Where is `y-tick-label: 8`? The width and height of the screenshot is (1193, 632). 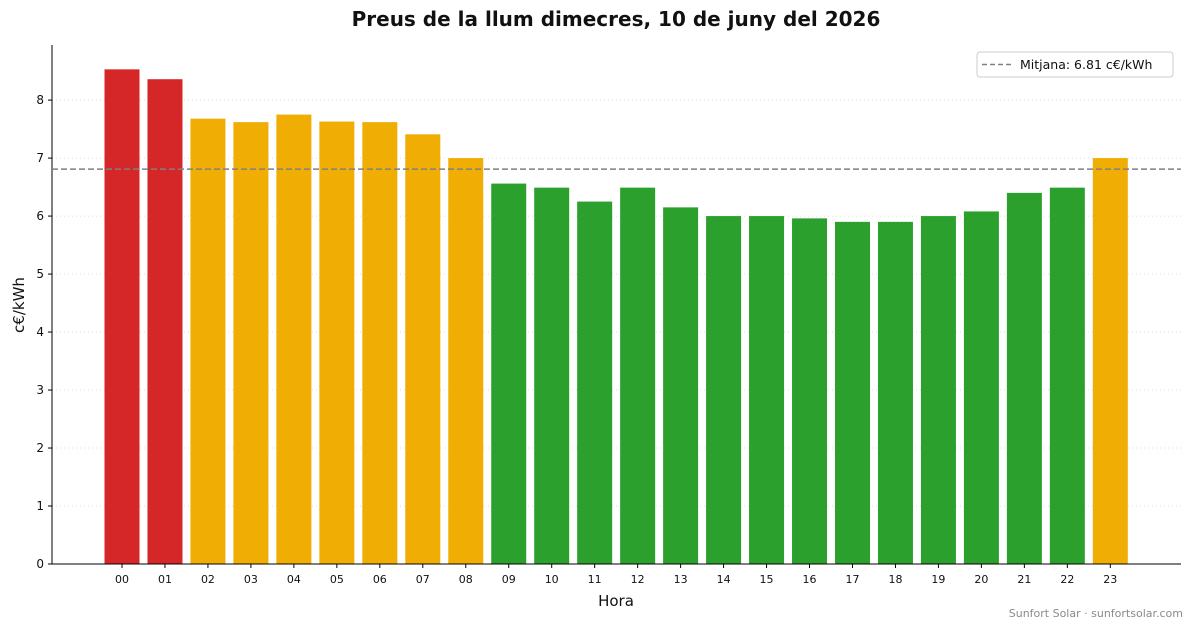 y-tick-label: 8 is located at coordinates (40, 100).